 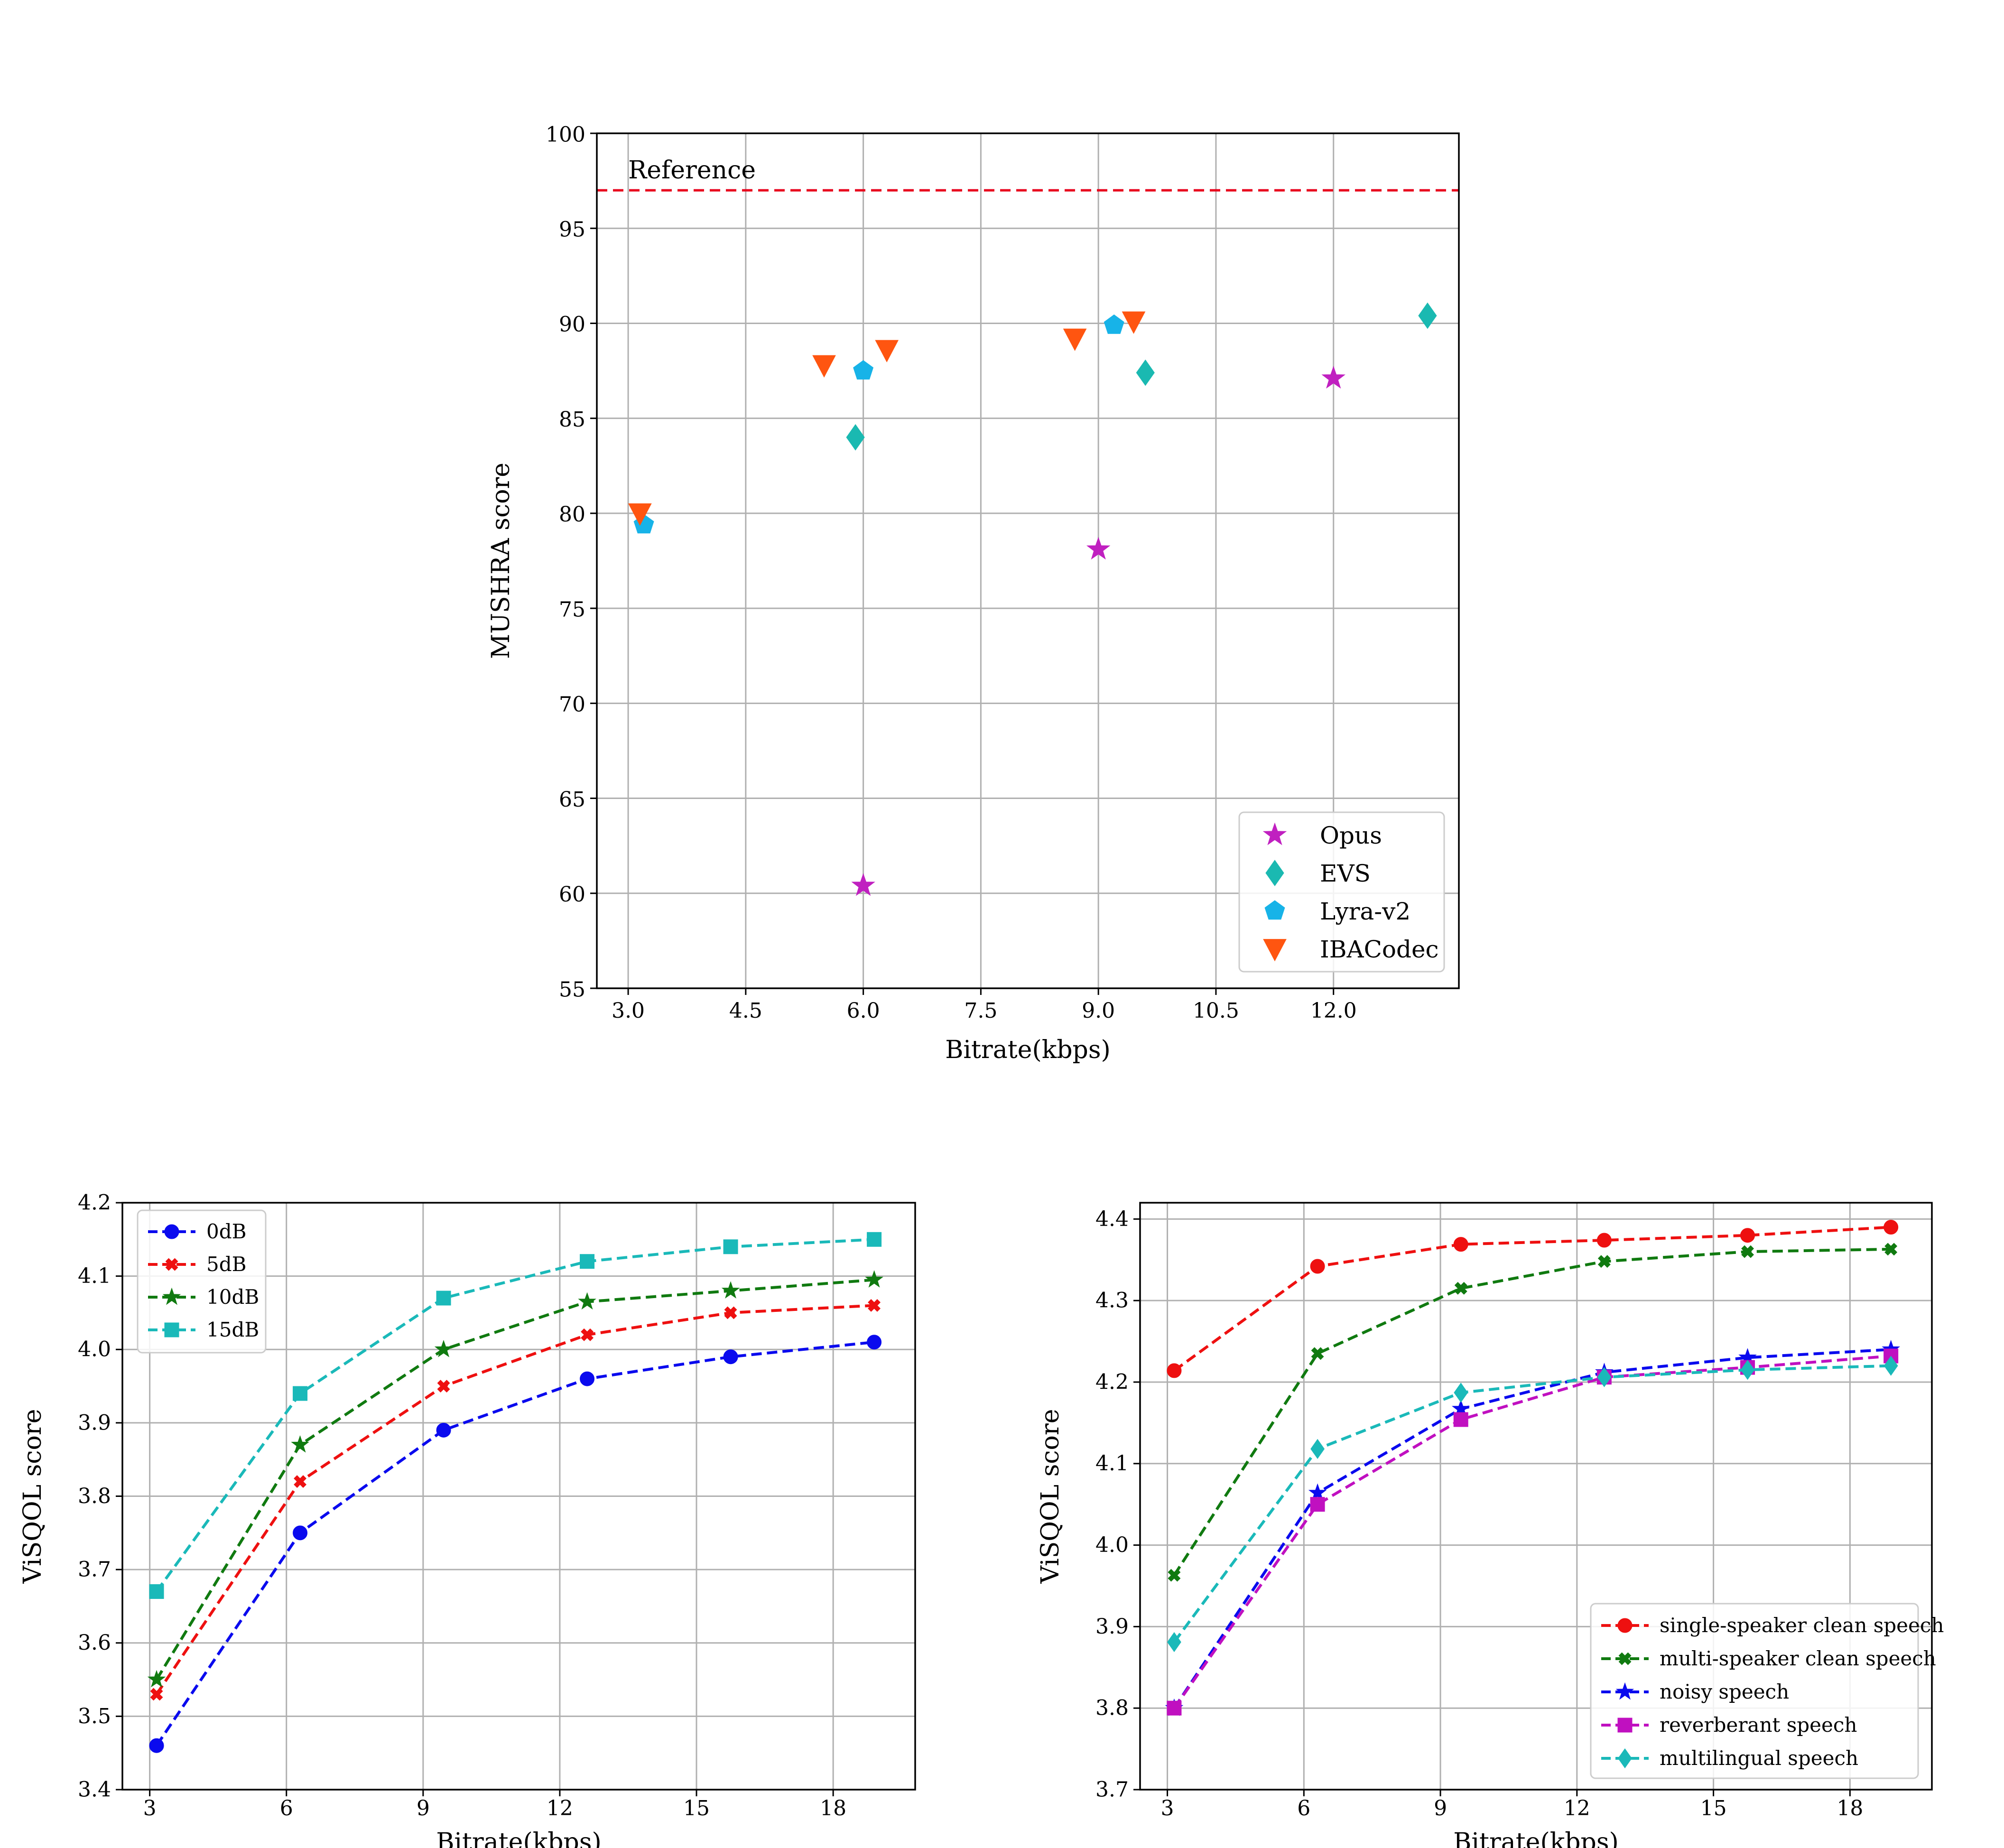 I want to click on legend-entry-ibacodec: IBACodec, so click(x=1351, y=950).